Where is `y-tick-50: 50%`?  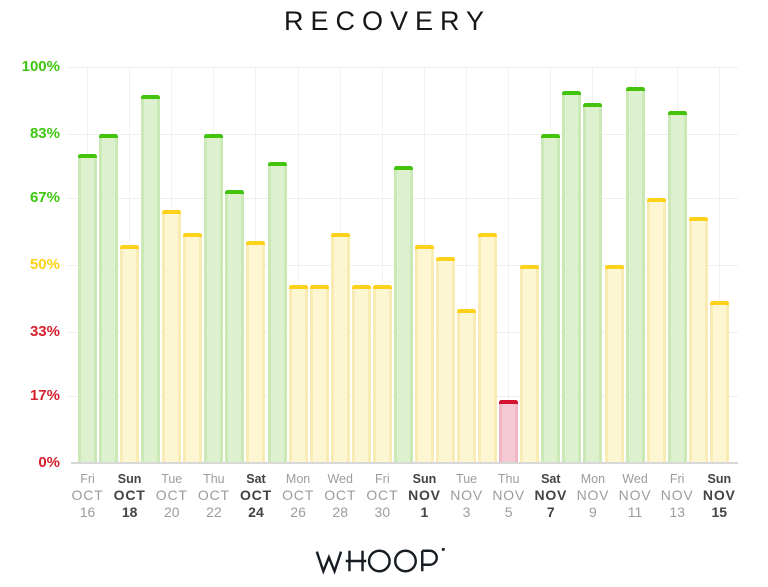 y-tick-50: 50% is located at coordinates (44, 264).